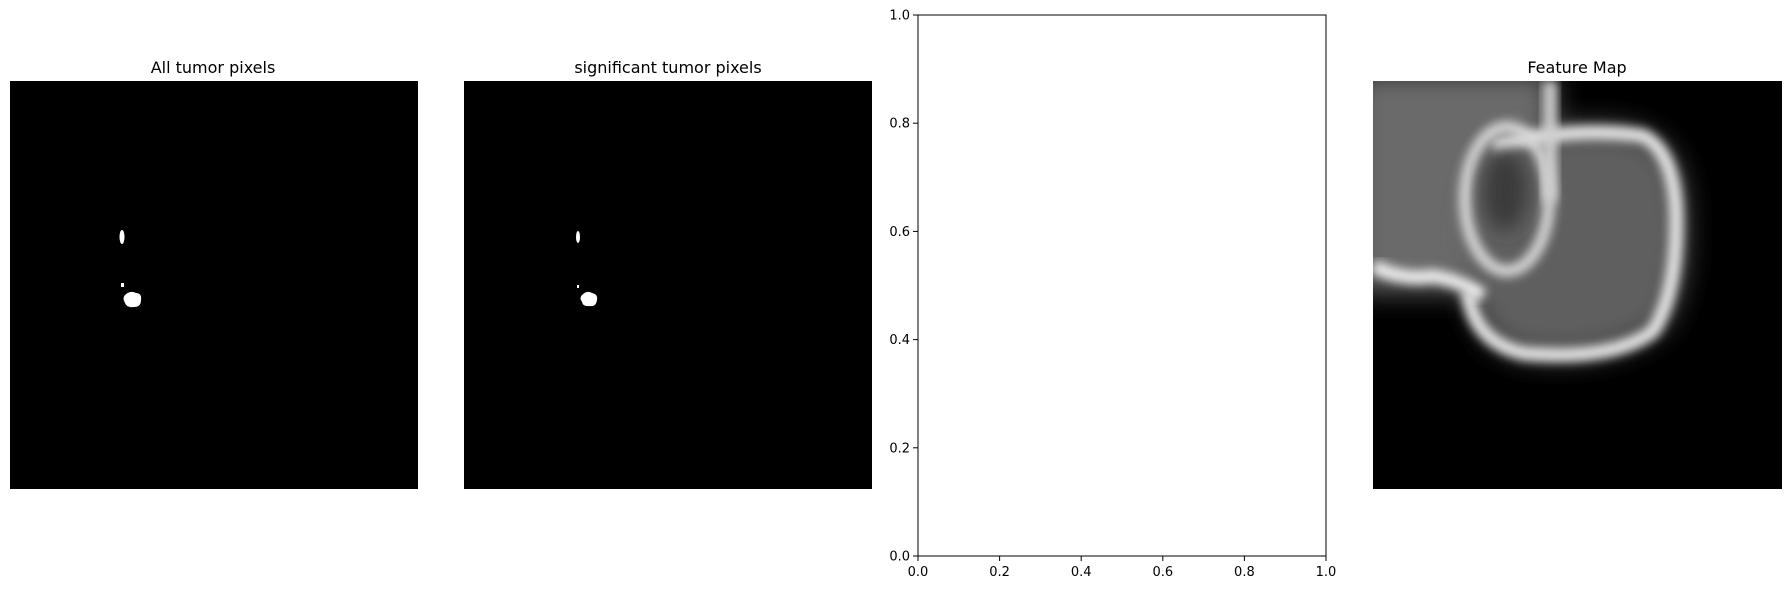 The image size is (1790, 589). I want to click on y-tick-label: 1.0, so click(899, 16).